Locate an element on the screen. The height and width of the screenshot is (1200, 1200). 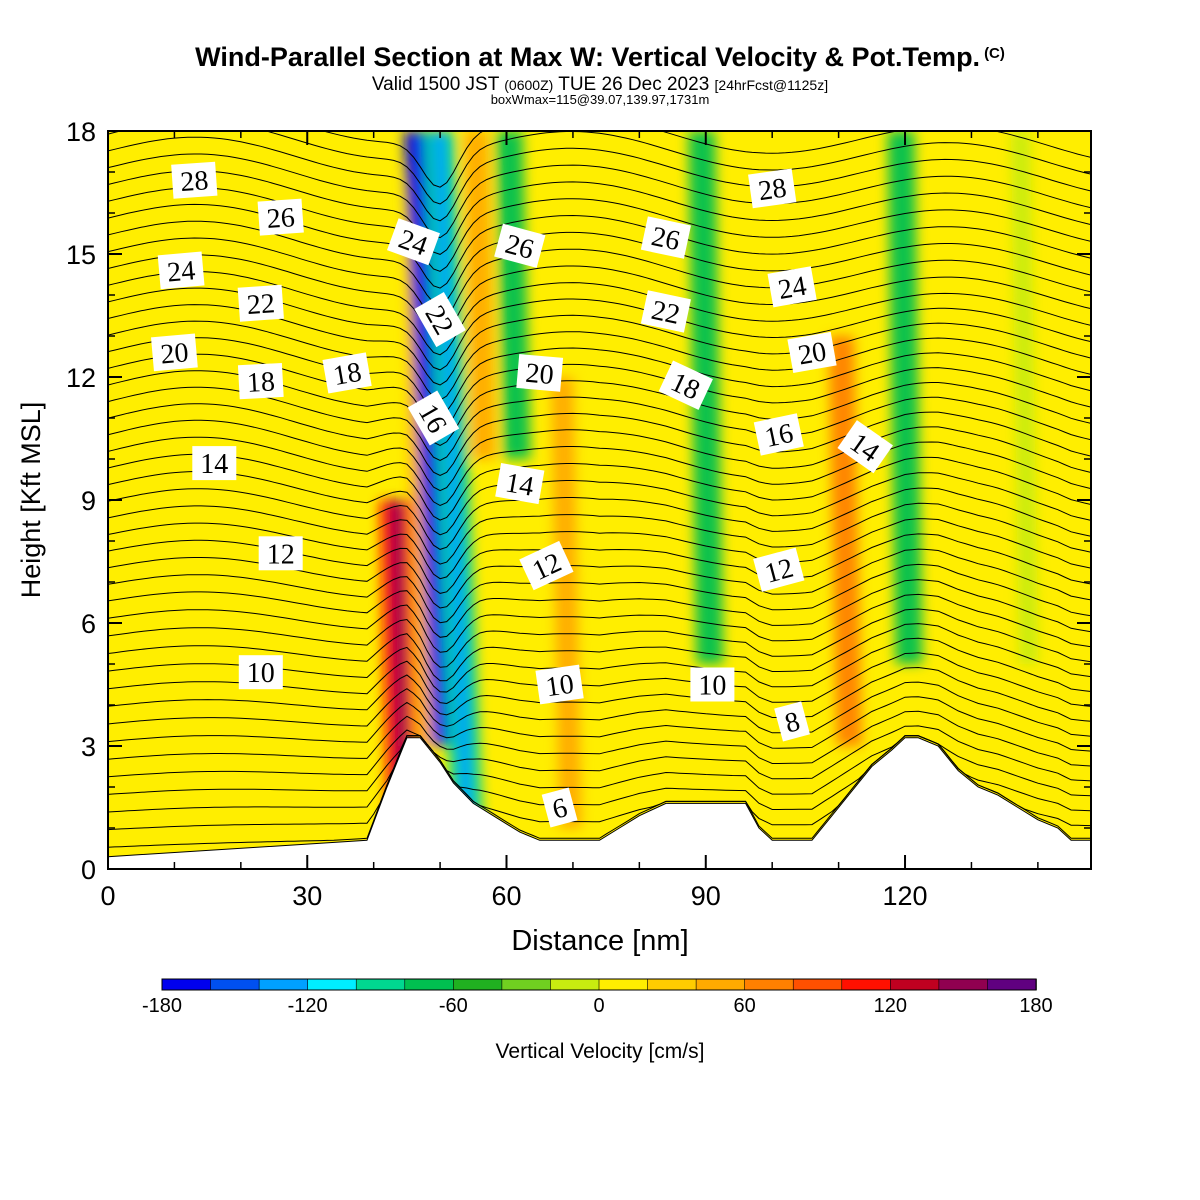
theta-label: 6 is located at coordinates (559, 807).